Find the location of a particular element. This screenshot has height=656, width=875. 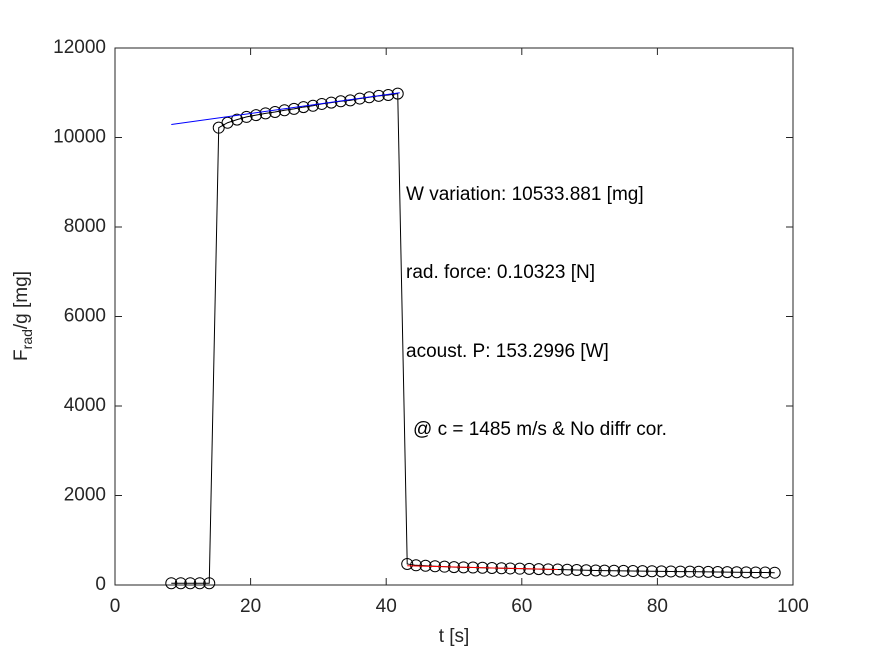

y-label-rest: /g [mg] is located at coordinates (21, 300).